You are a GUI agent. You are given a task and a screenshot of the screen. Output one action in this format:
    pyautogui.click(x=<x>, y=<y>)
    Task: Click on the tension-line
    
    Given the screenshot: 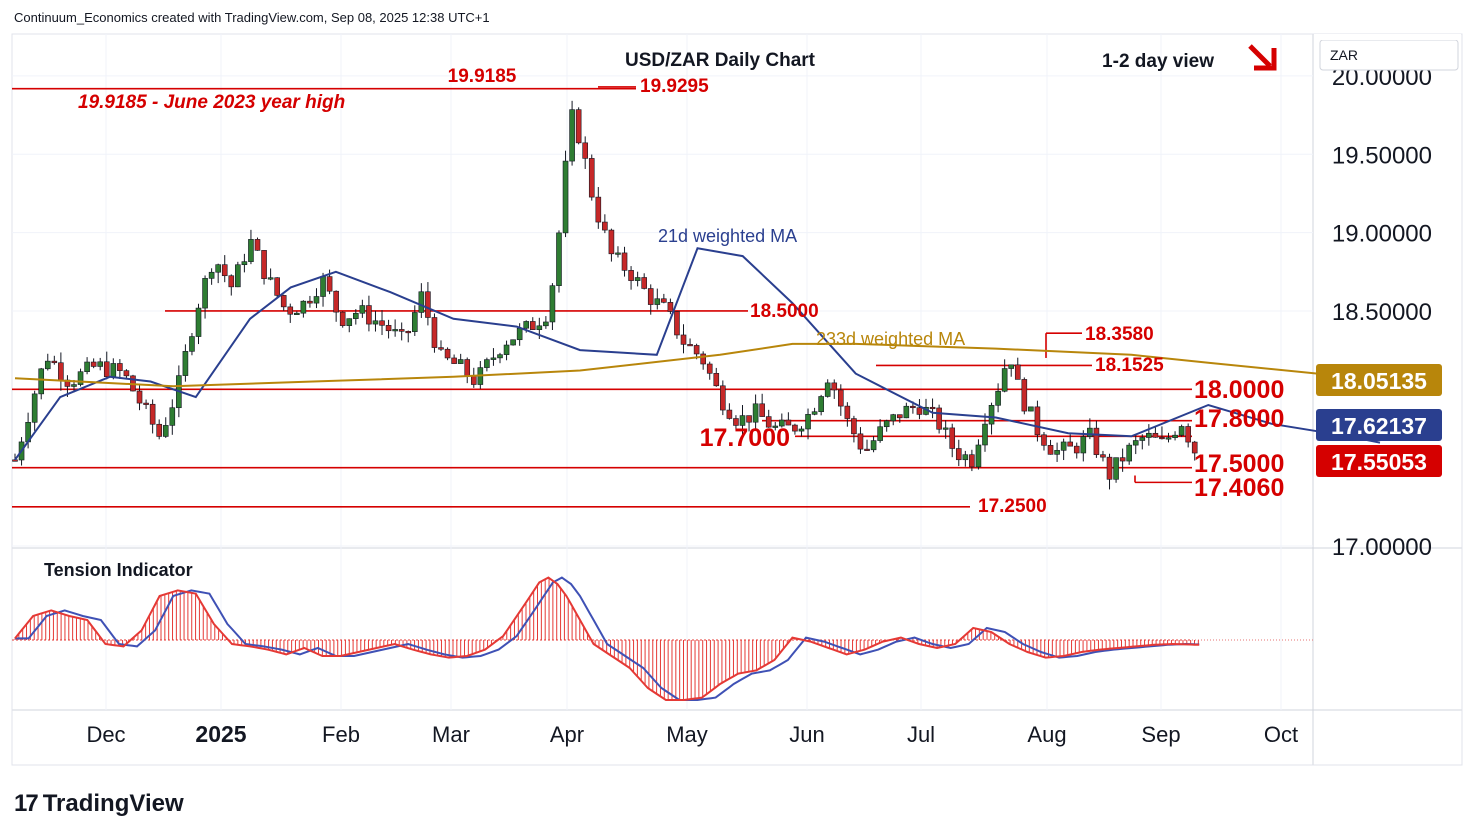 What is the action you would take?
    pyautogui.click(x=607, y=638)
    